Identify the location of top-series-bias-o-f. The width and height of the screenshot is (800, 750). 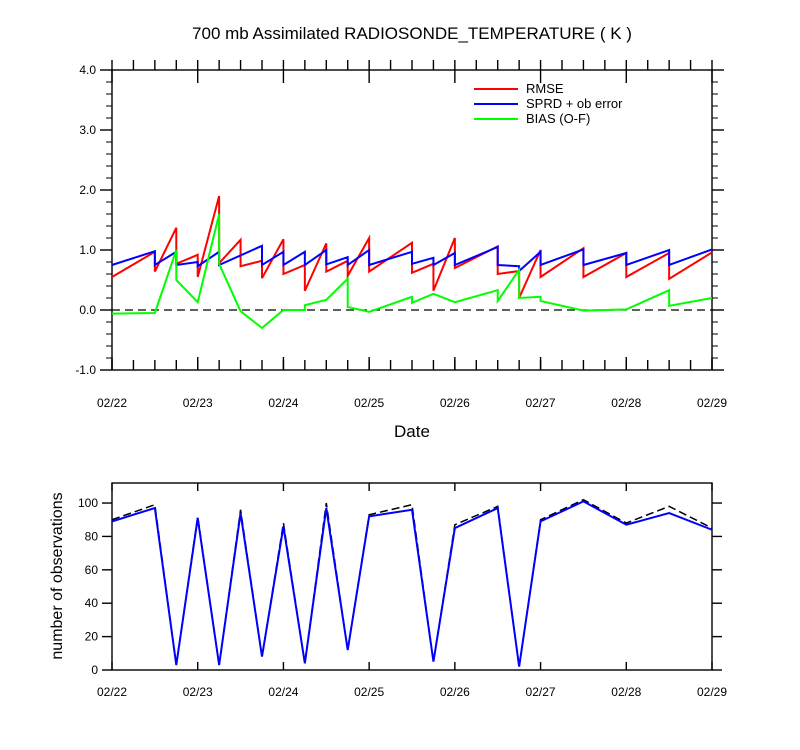
(412, 271).